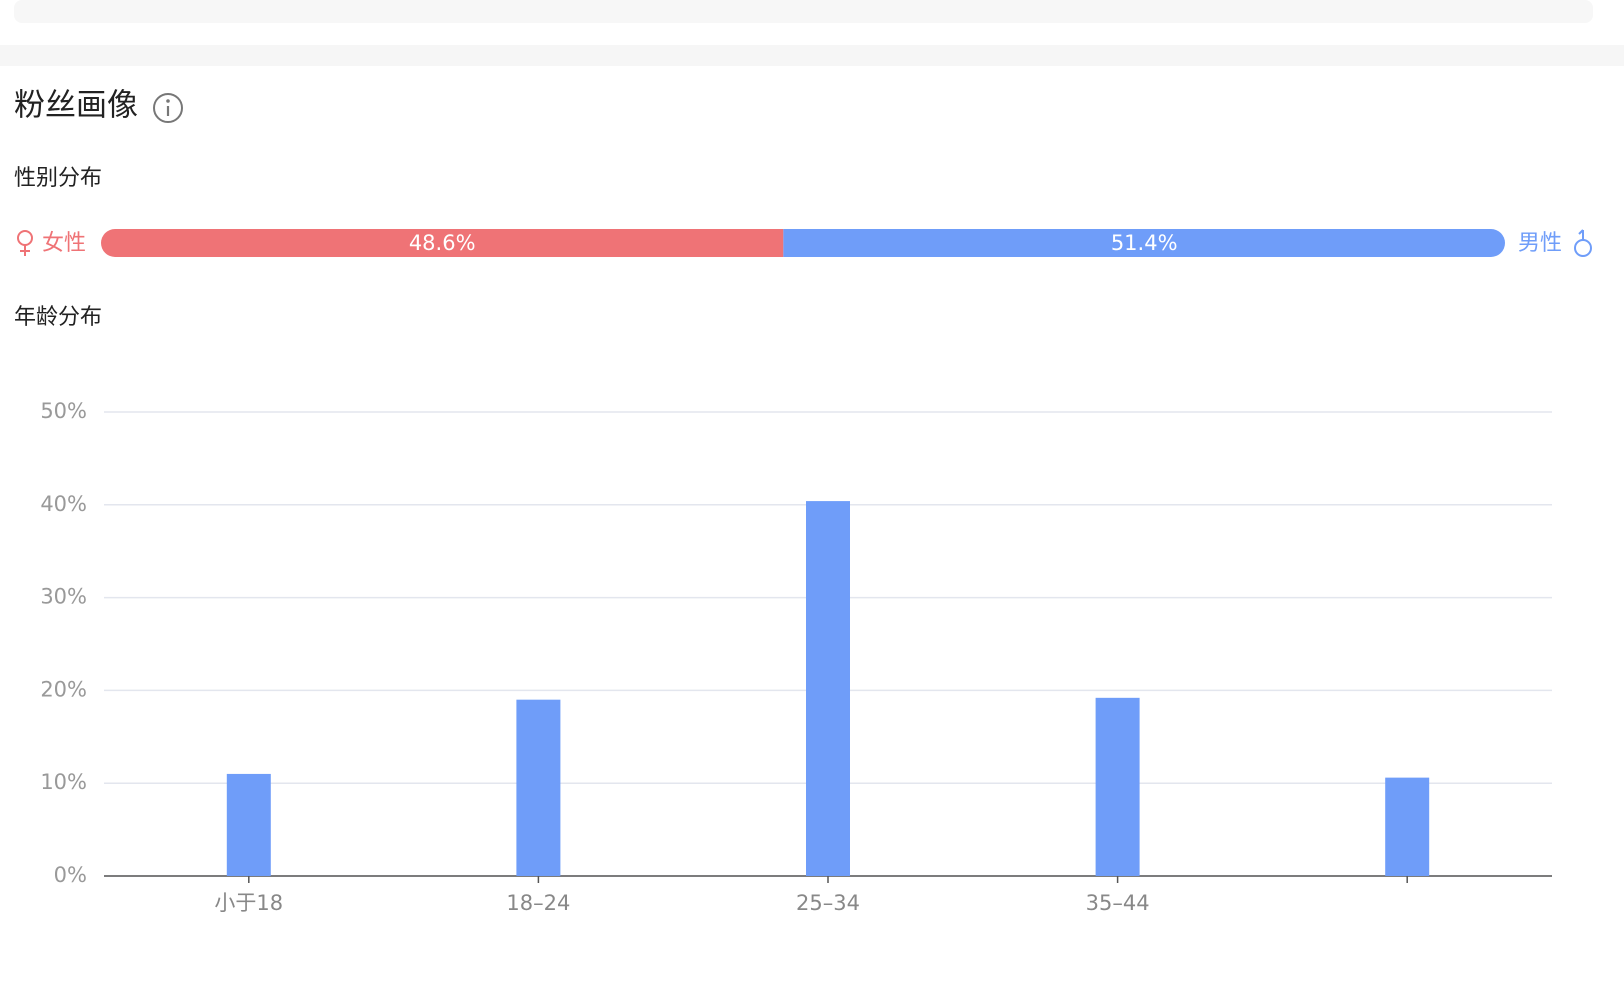  I want to click on divider, so click(812, 55).